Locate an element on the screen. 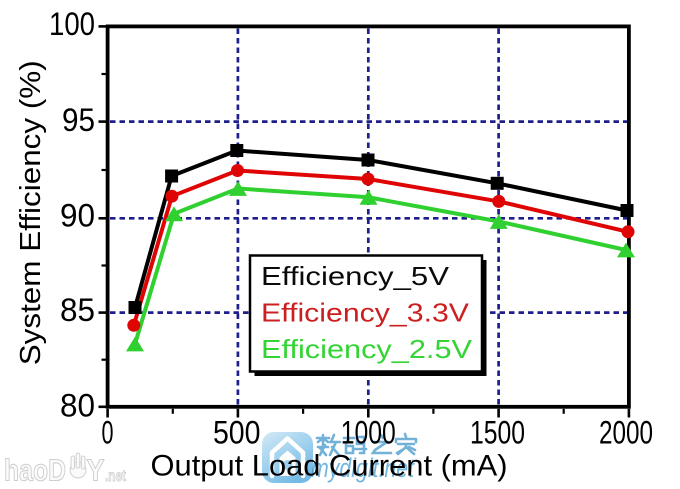 The image size is (680, 489). svg-text: 1000 is located at coordinates (368, 433).